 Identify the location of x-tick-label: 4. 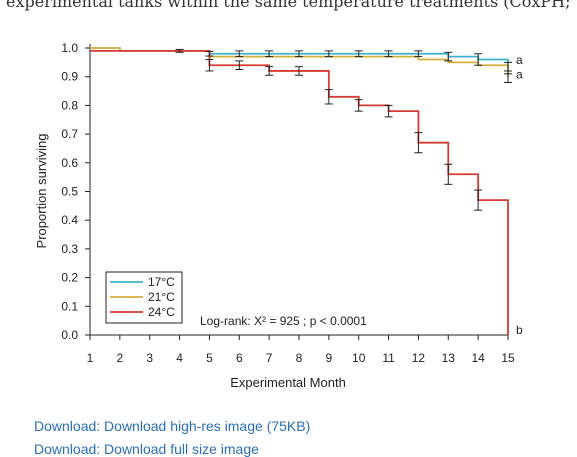
(179, 358).